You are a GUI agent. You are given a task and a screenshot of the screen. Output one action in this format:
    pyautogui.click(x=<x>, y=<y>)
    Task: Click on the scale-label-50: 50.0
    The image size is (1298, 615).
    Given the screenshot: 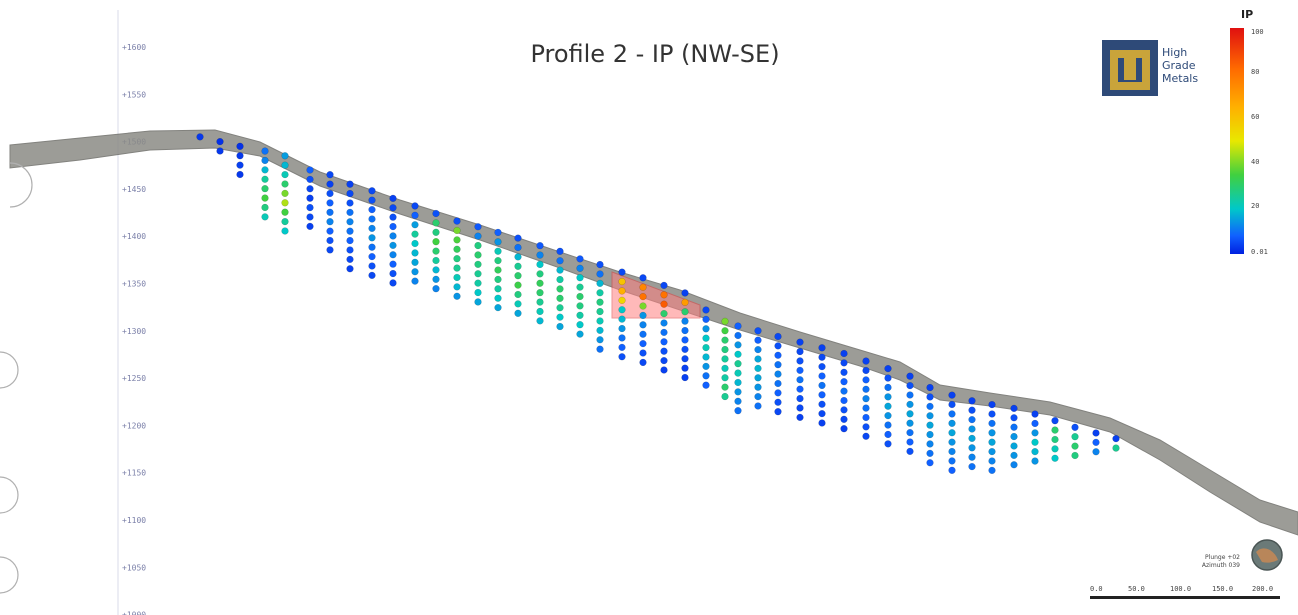 What is the action you would take?
    pyautogui.click(x=1136, y=589)
    